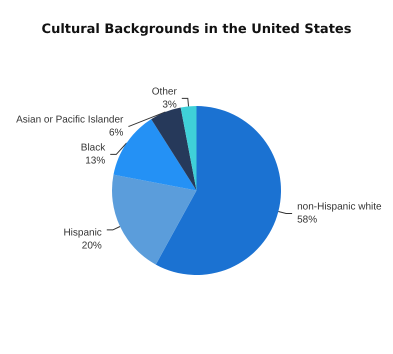 This screenshot has height=354, width=393. I want to click on data-label: 6%, so click(116, 132).